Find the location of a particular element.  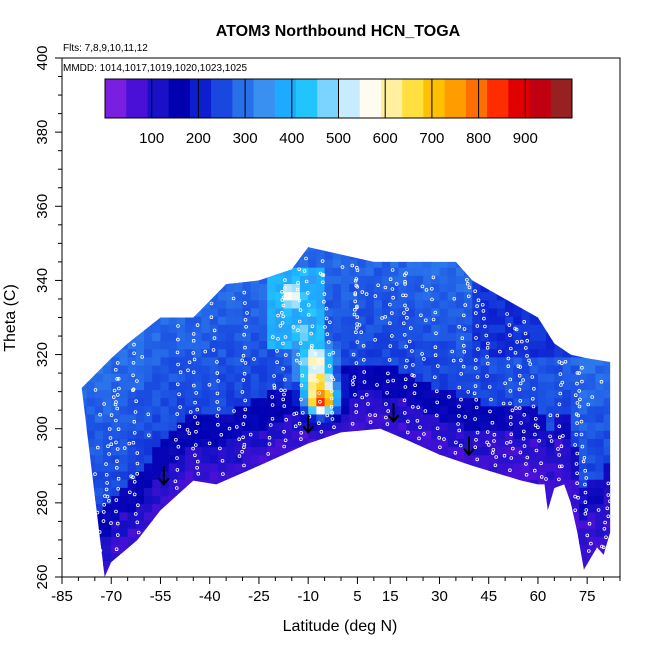

colorbar-swatch is located at coordinates (137, 98).